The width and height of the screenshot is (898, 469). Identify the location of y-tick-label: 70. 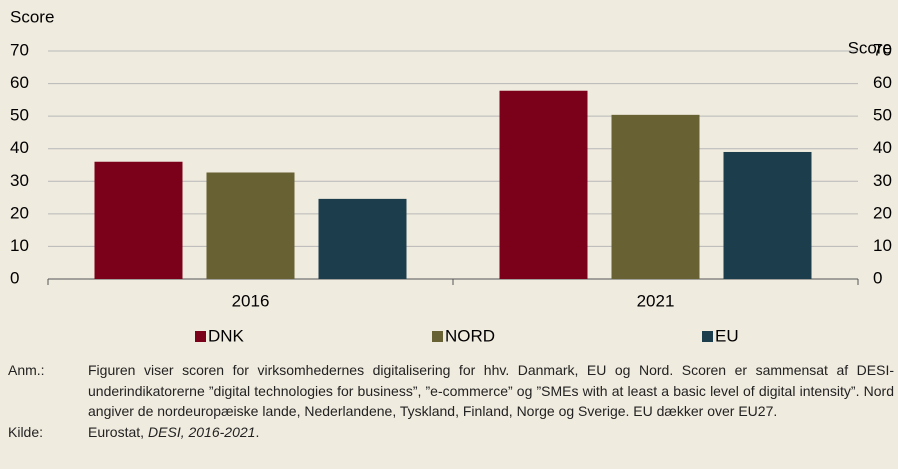
(19, 49).